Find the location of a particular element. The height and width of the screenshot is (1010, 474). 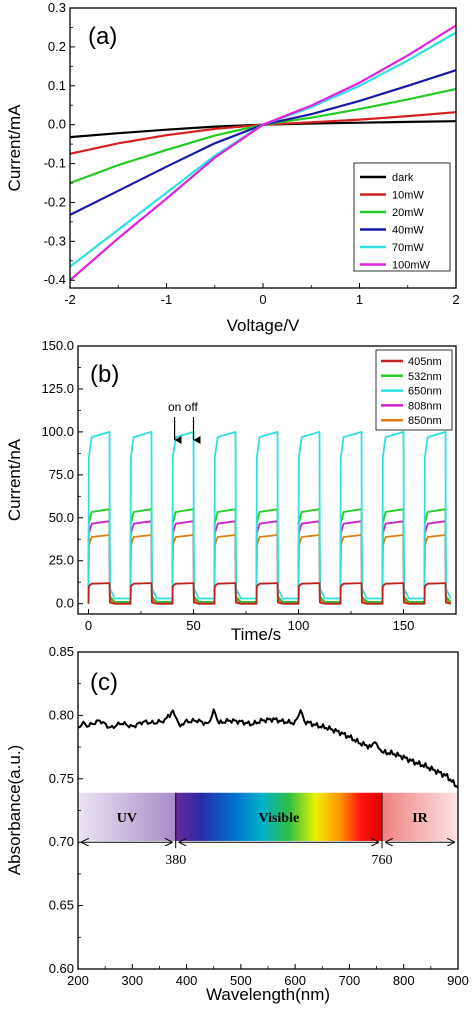

y-tick-label: 50.0 is located at coordinates (61, 517).